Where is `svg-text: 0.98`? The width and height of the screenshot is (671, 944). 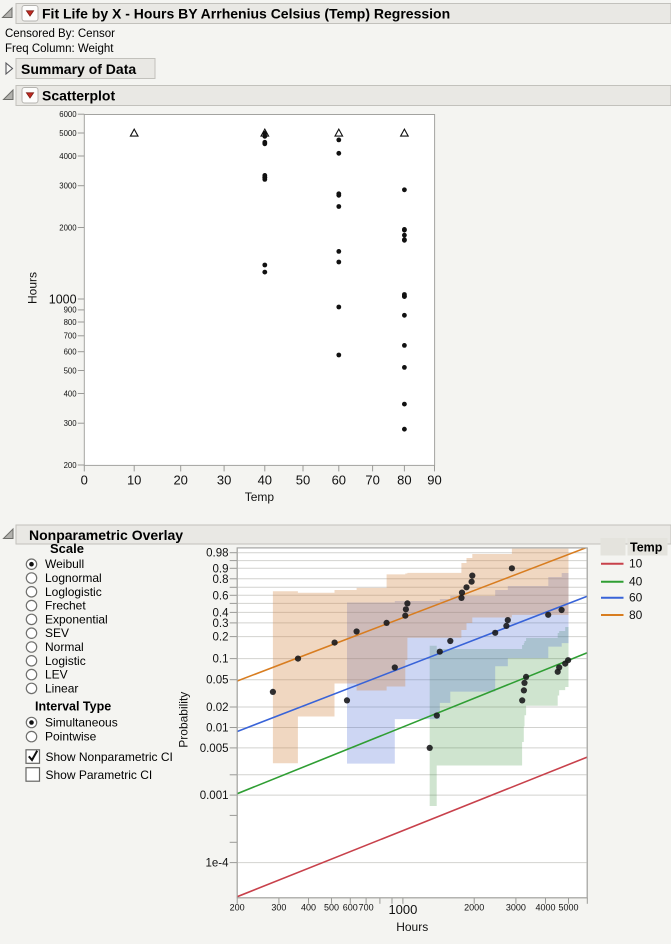 svg-text: 0.98 is located at coordinates (217, 554).